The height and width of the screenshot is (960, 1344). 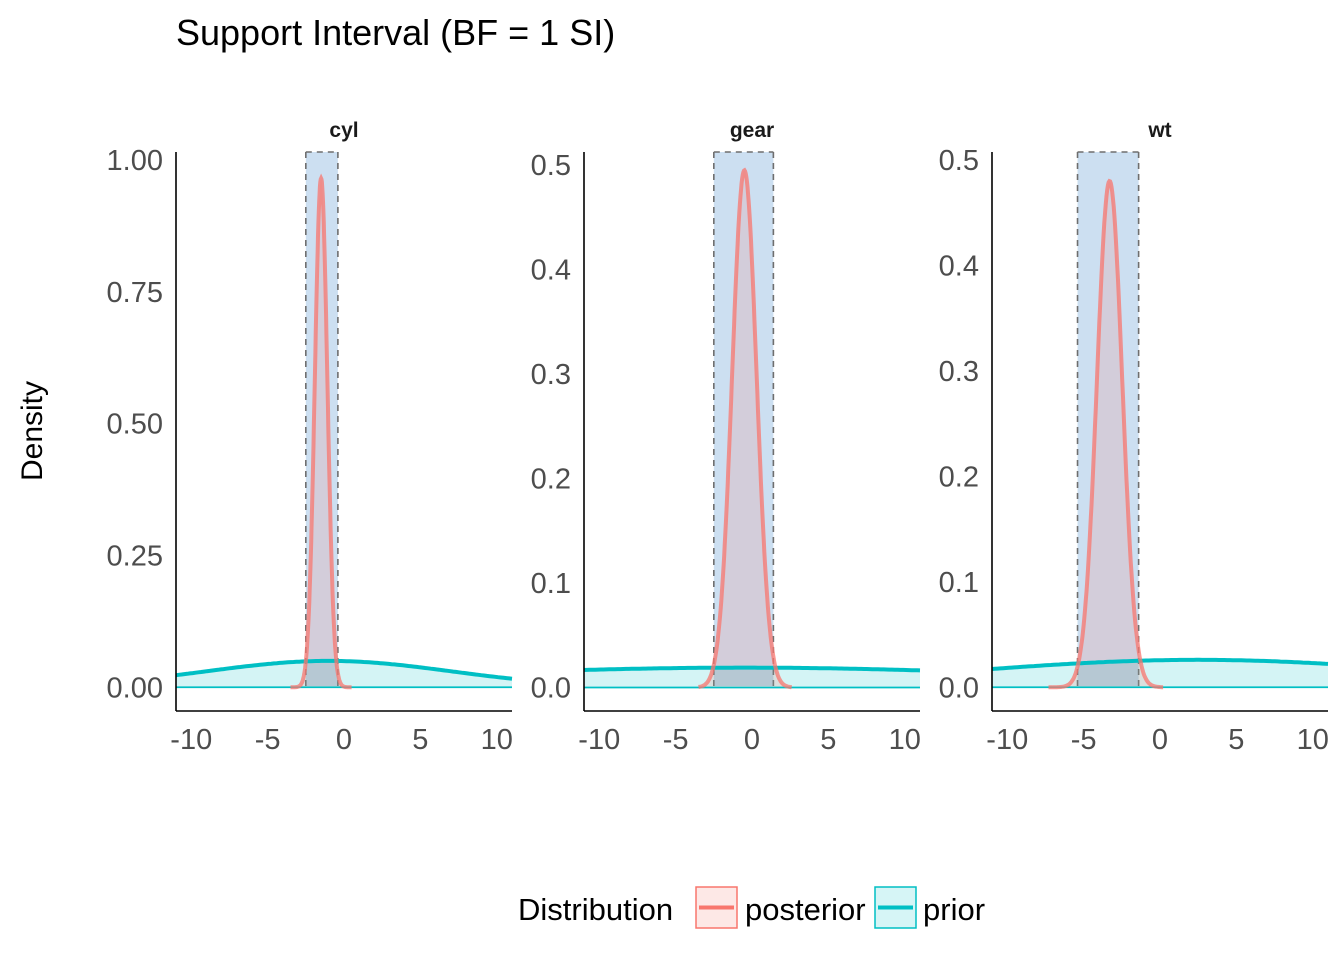 I want to click on legend-key-prior, so click(x=895, y=907).